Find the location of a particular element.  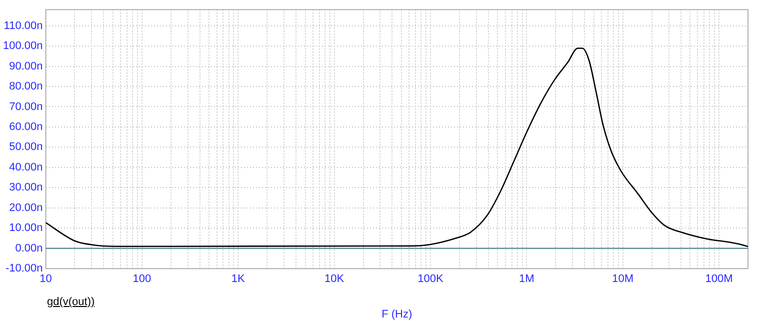

x-tick-label: 1M is located at coordinates (526, 279).